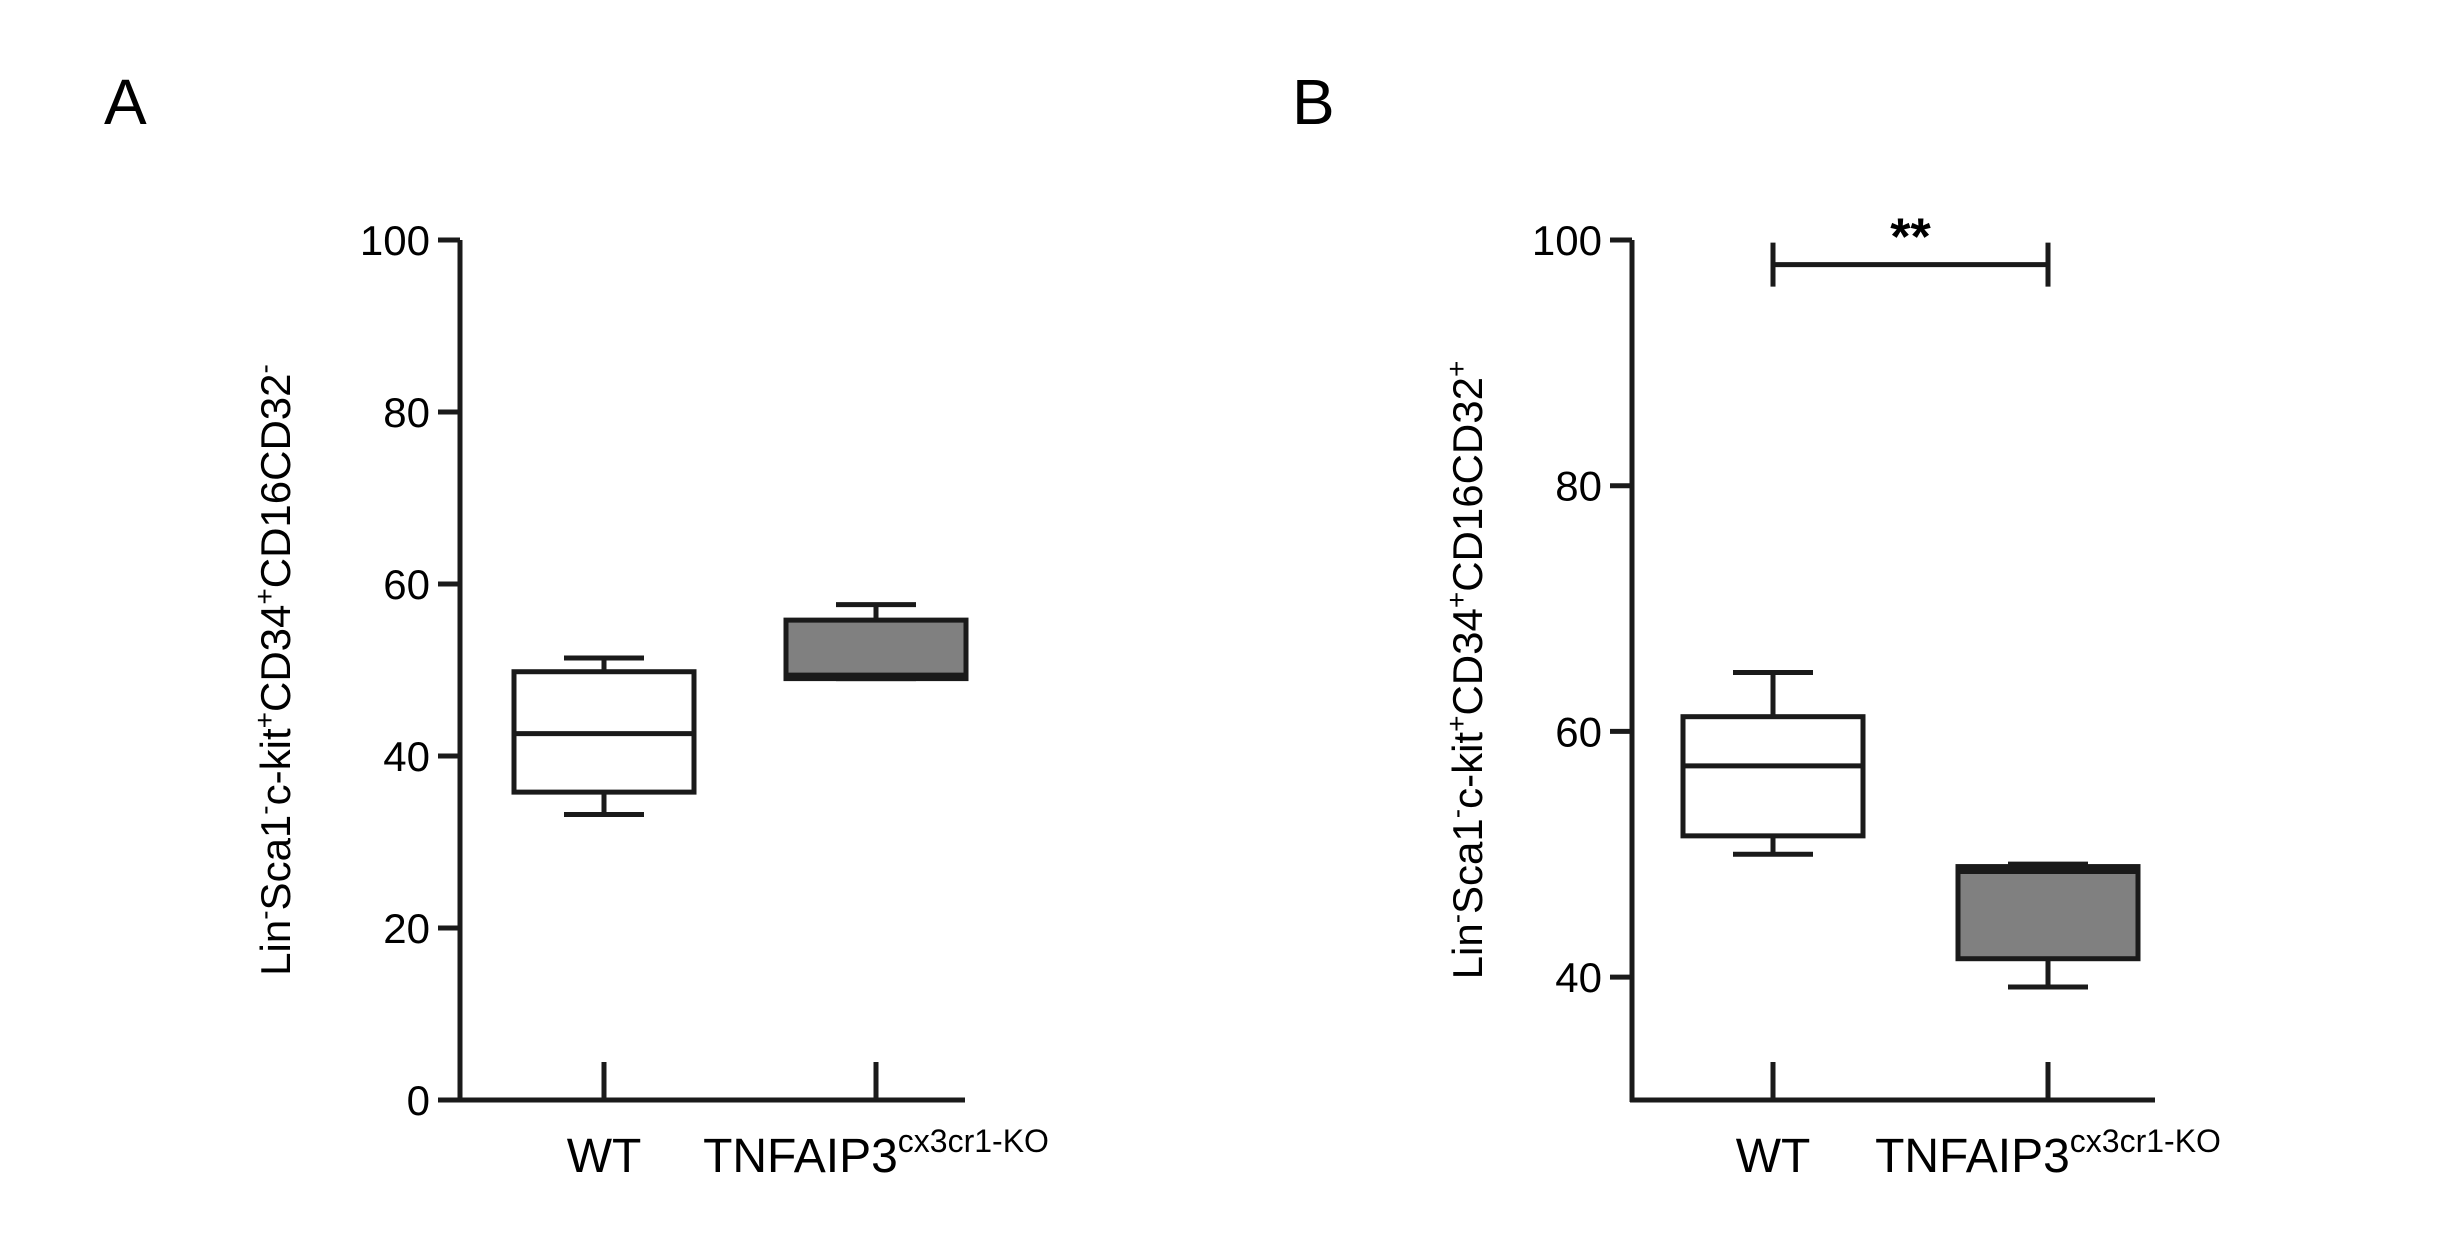 This screenshot has height=1244, width=2450. What do you see at coordinates (125, 102) in the screenshot?
I see `panel-a-letter: A` at bounding box center [125, 102].